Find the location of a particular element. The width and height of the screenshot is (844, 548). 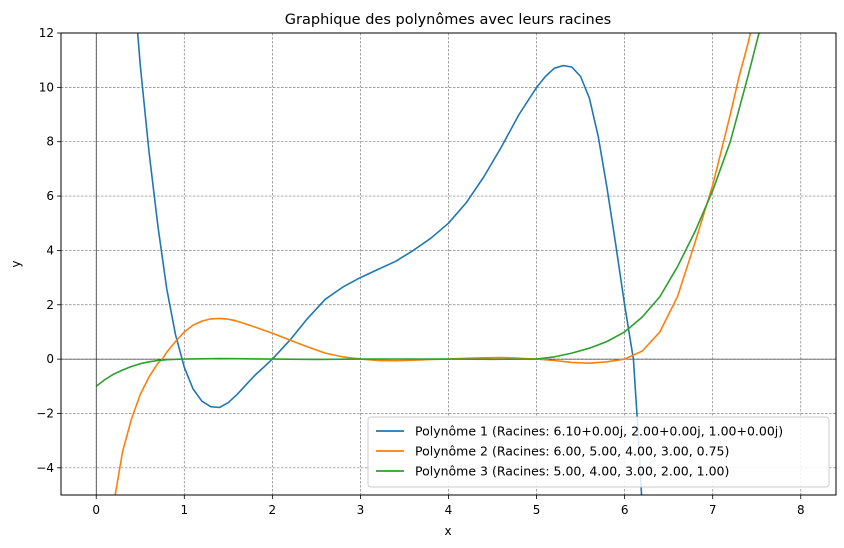

y-tick-label: −4 is located at coordinates (45, 468).